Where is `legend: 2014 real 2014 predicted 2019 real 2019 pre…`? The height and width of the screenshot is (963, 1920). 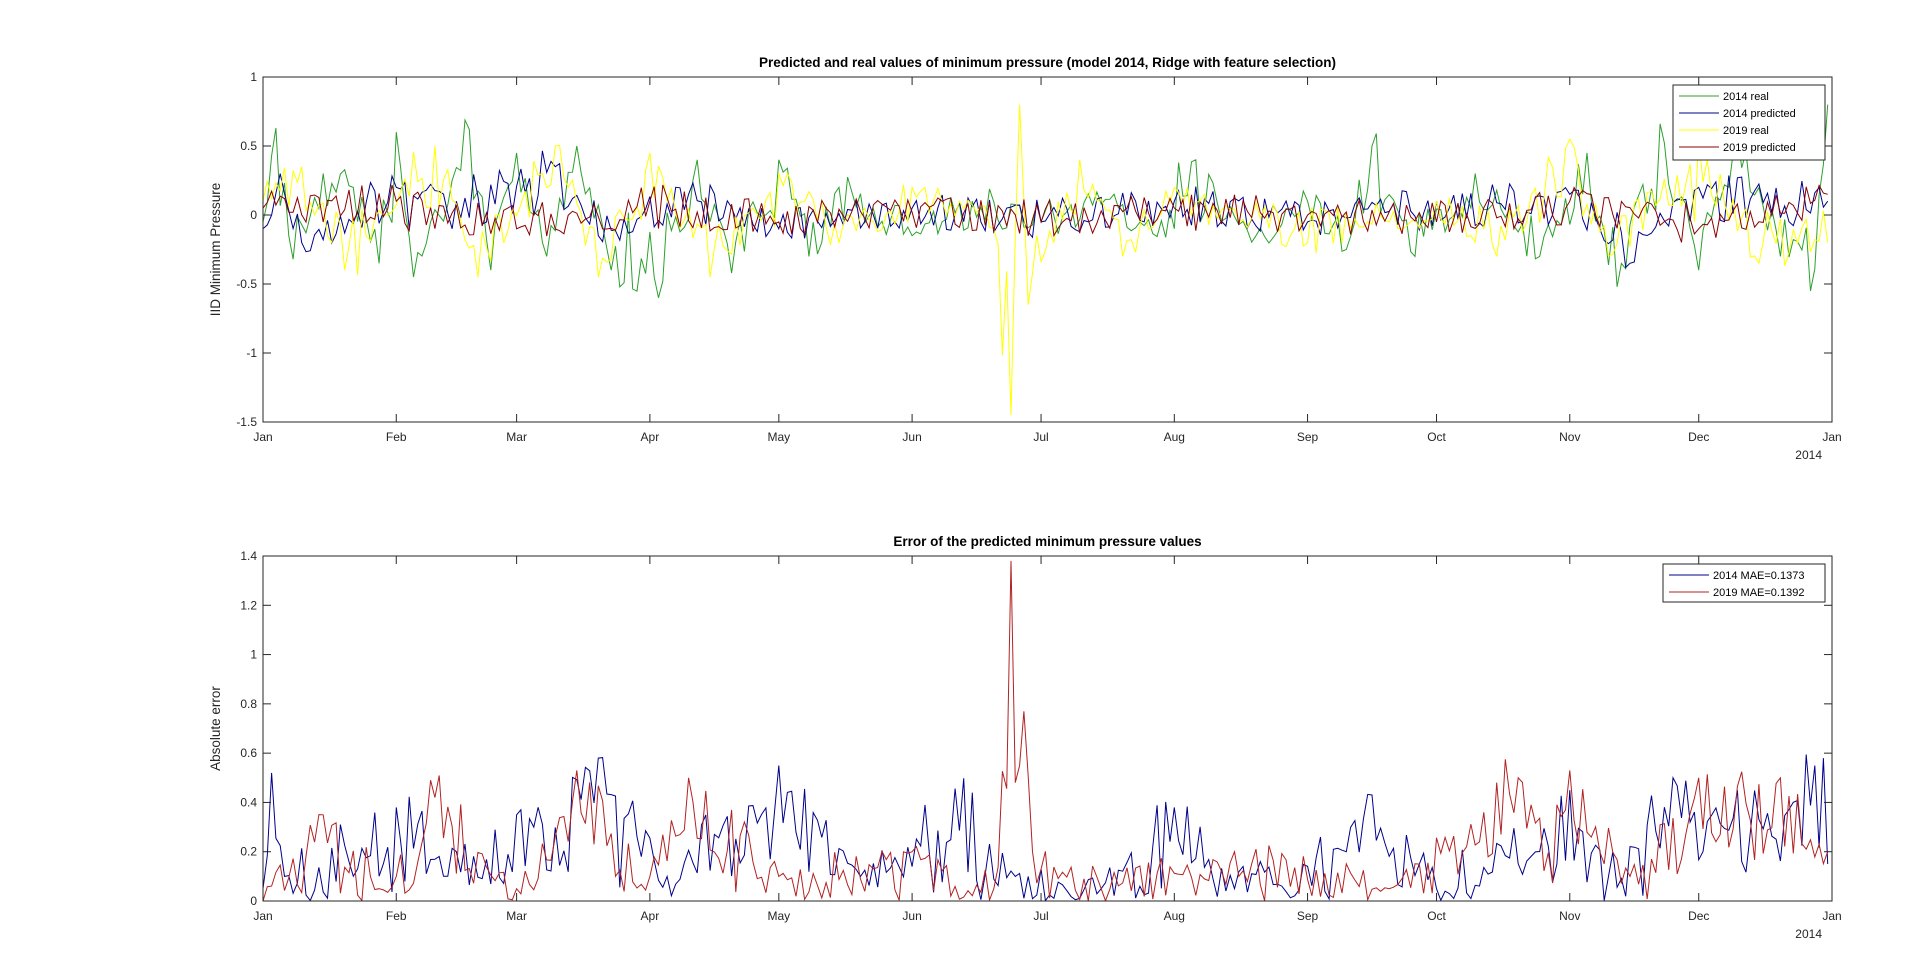
legend: 2014 real 2014 predicted 2019 real 2019 pre… is located at coordinates (1749, 122).